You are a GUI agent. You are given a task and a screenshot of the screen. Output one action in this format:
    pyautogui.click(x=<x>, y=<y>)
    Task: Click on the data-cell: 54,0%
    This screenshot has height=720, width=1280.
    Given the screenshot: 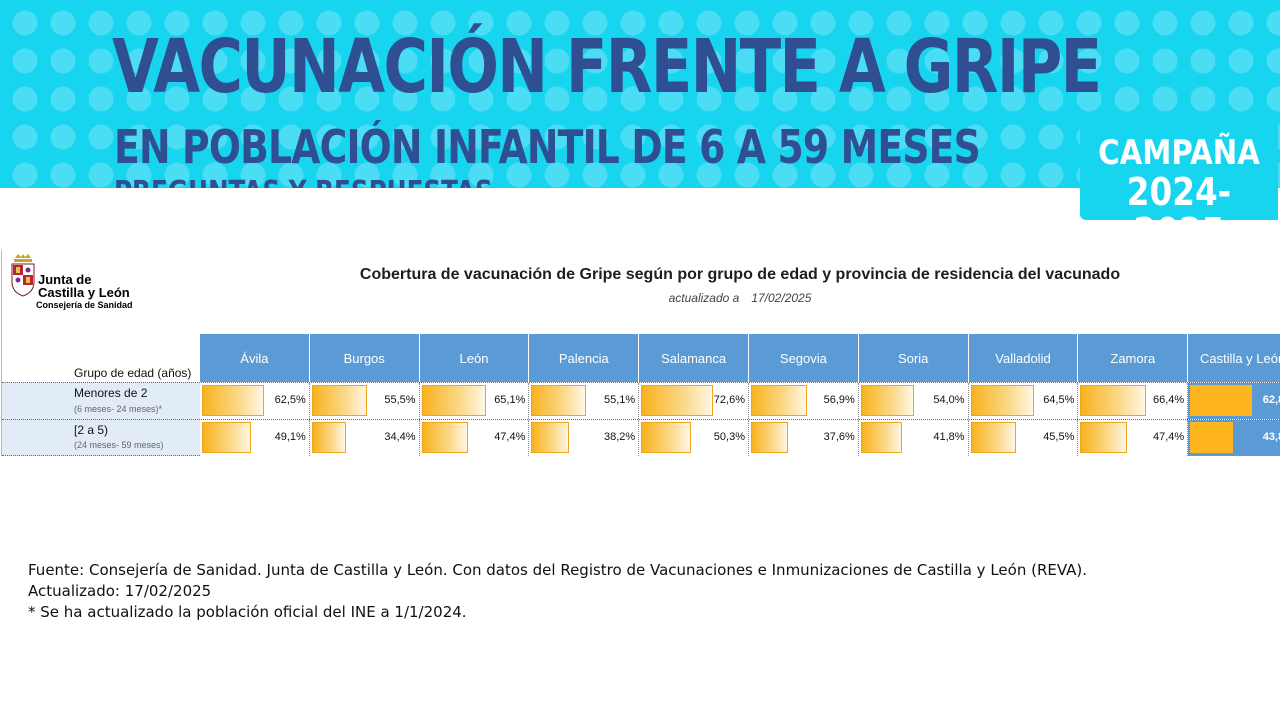 What is the action you would take?
    pyautogui.click(x=913, y=401)
    